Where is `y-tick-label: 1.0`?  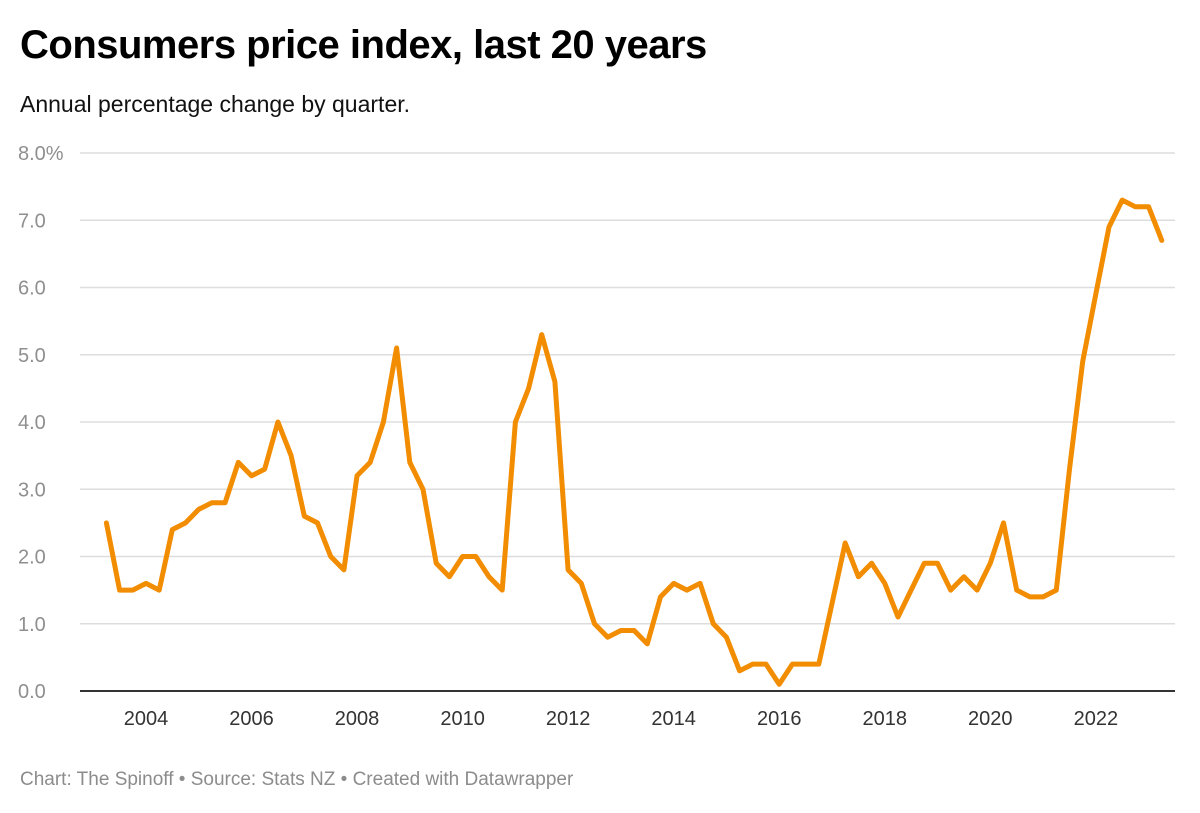
y-tick-label: 1.0 is located at coordinates (32, 625).